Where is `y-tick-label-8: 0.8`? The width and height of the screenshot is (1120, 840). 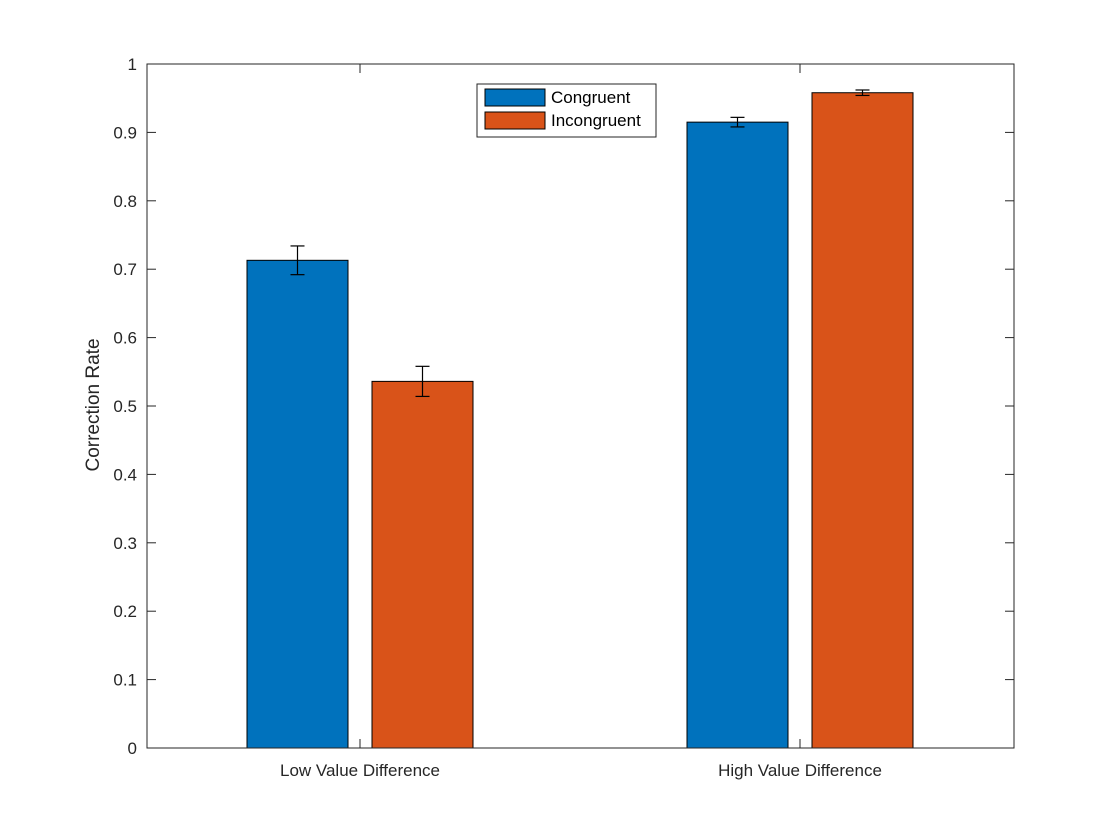 y-tick-label-8: 0.8 is located at coordinates (125, 201).